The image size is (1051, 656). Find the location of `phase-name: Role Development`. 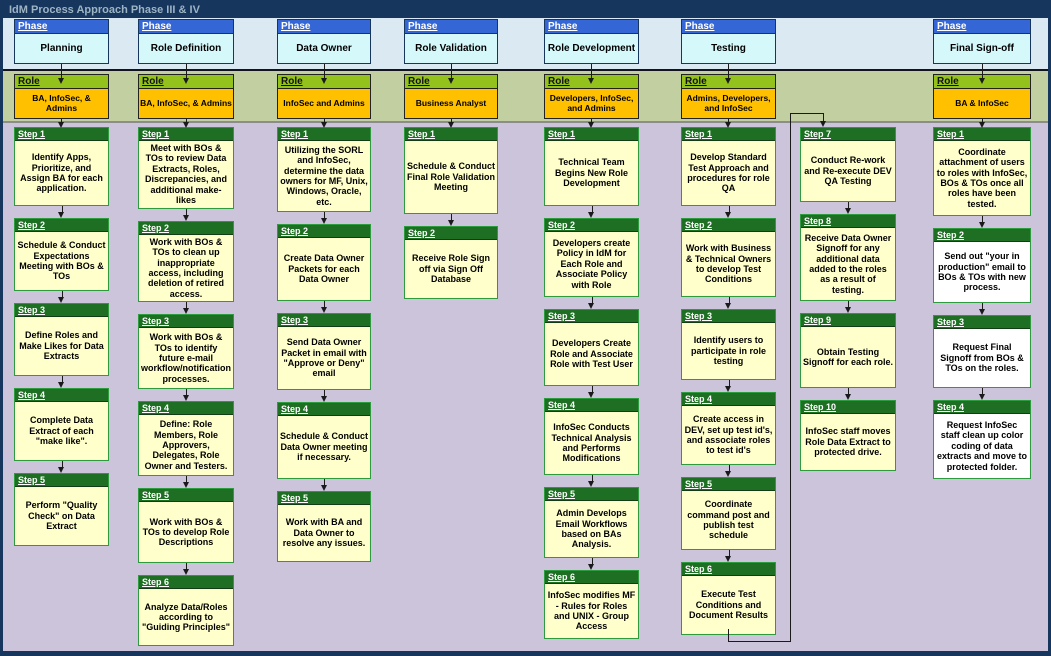

phase-name: Role Development is located at coordinates (591, 48).